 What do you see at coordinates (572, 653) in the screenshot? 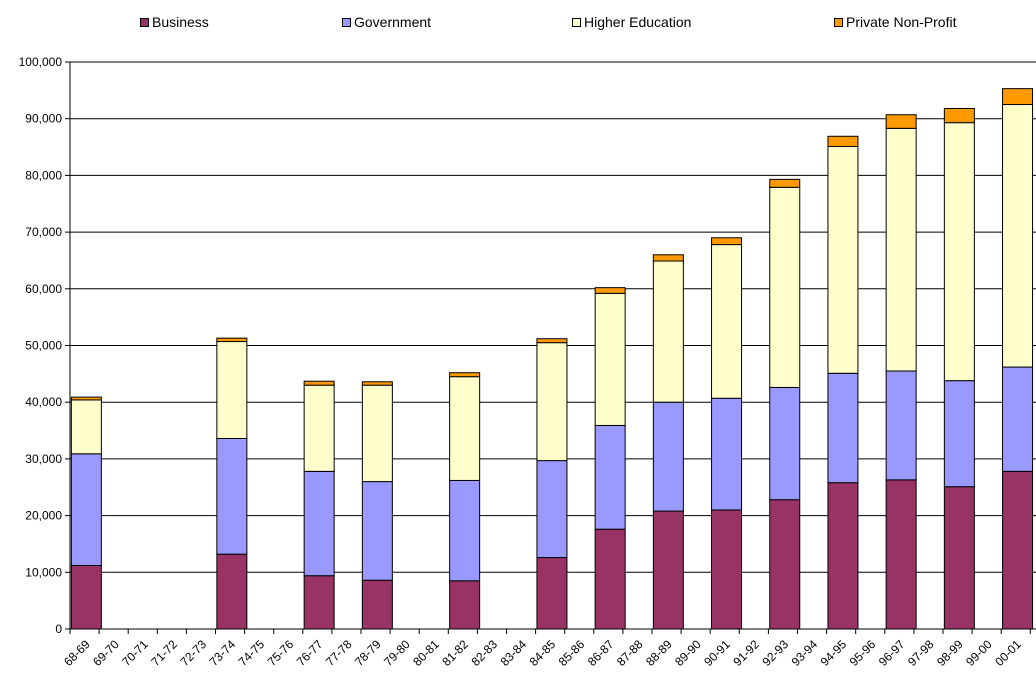
I see `x-tick-label: 85-86` at bounding box center [572, 653].